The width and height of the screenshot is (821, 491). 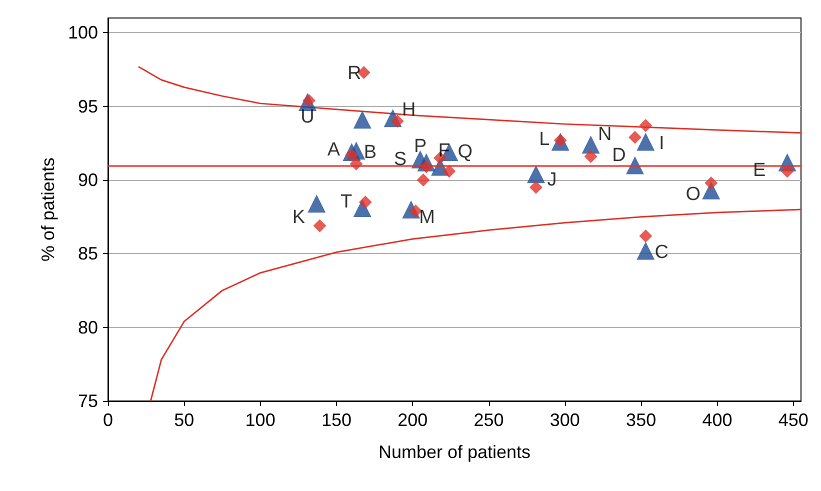 I want to click on annotation: Q, so click(x=465, y=152).